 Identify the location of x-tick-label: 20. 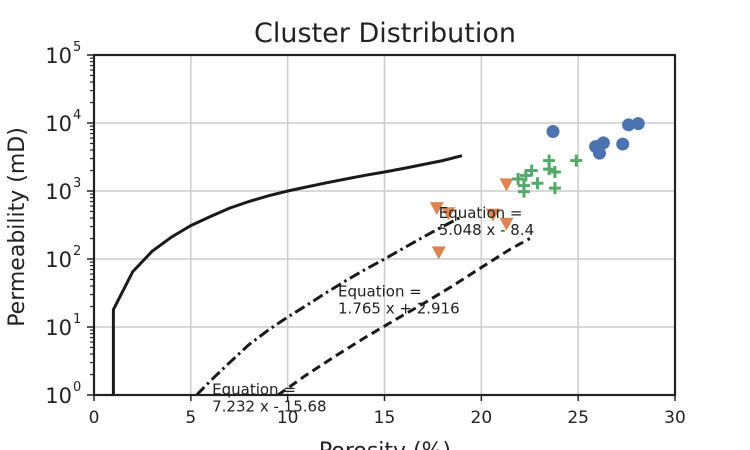
(482, 418).